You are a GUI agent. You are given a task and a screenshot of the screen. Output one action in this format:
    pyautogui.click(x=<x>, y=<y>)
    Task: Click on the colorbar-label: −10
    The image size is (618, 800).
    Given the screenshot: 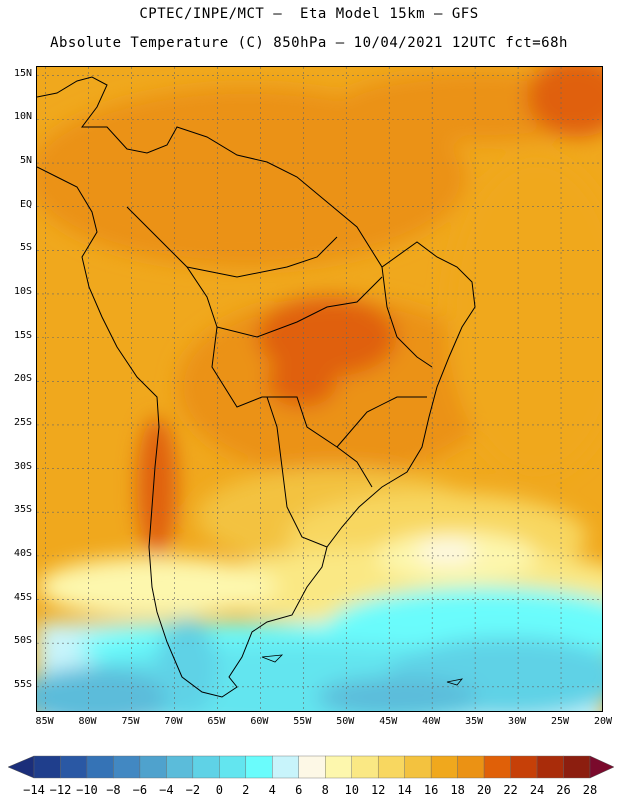 What is the action you would take?
    pyautogui.click(x=87, y=790)
    